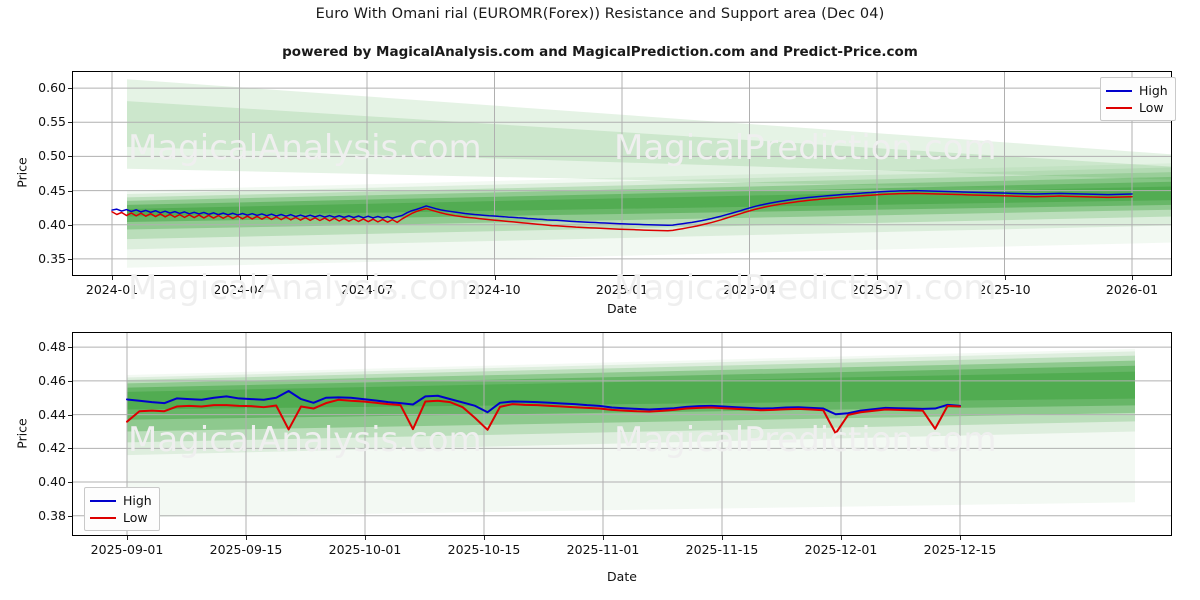 The image size is (1200, 600). Describe the element at coordinates (622, 576) in the screenshot. I see `zoom-x-axis-label: Date` at that location.